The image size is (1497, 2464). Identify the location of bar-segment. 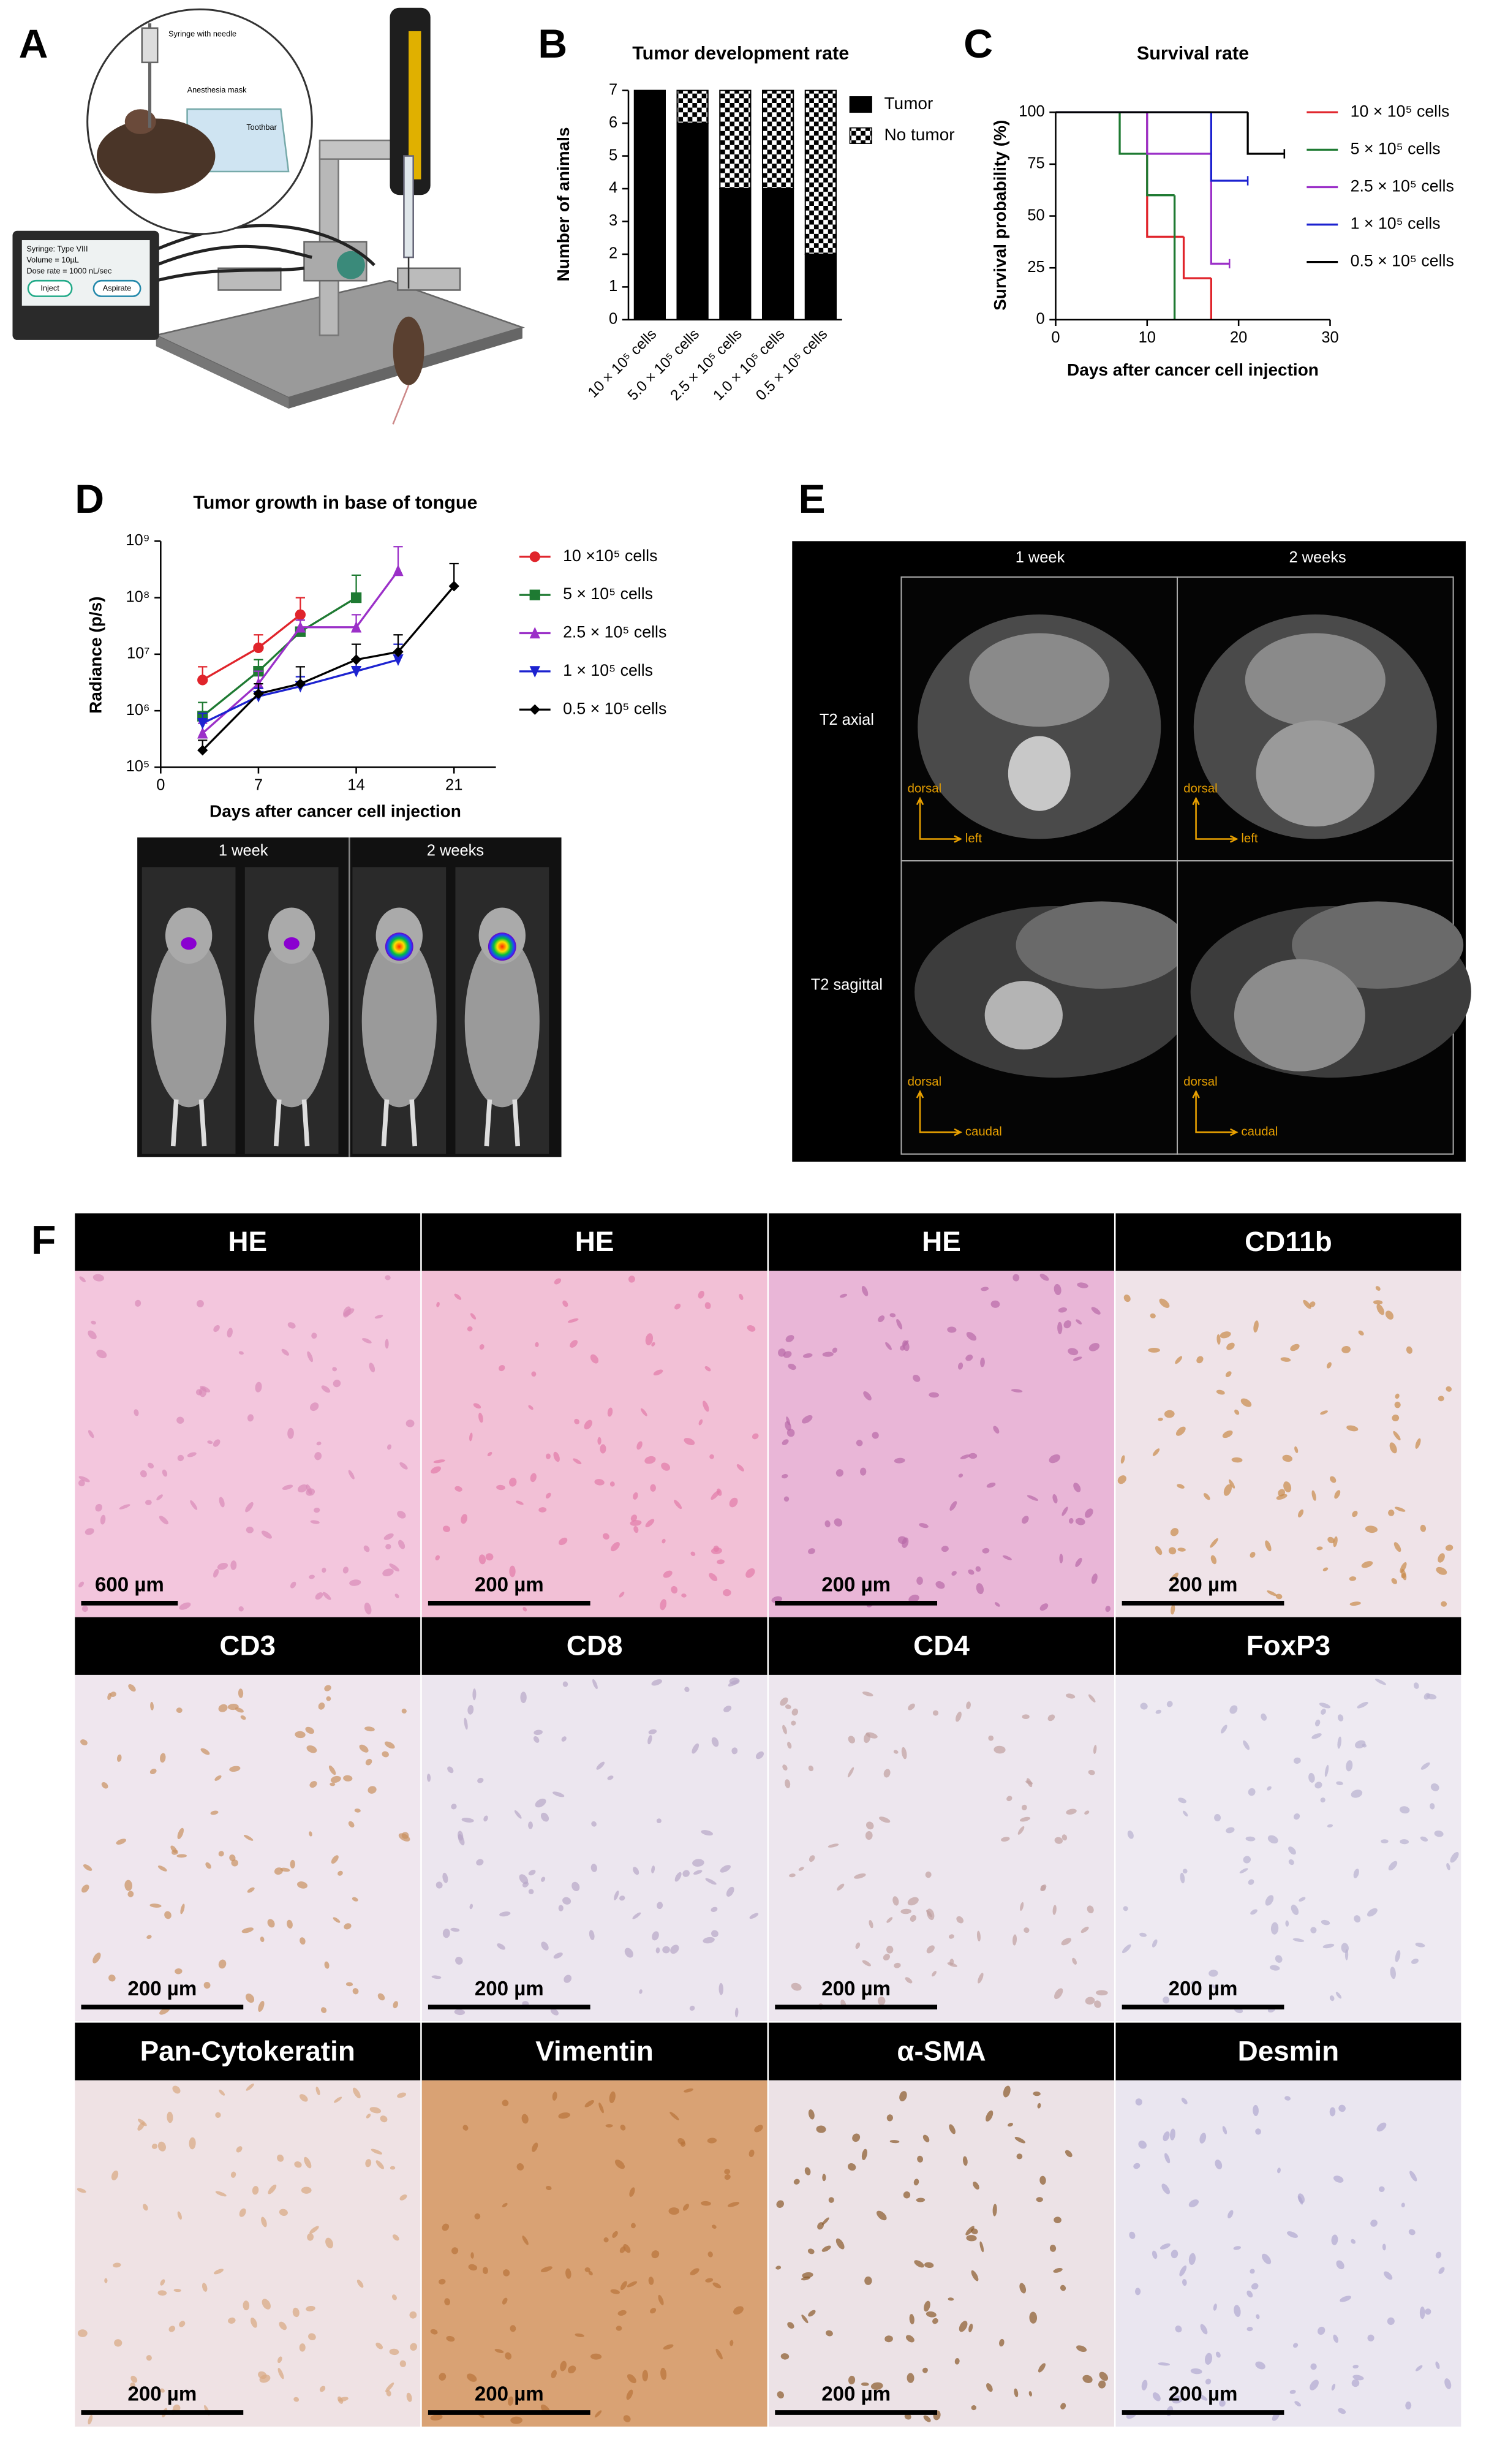
(820, 286).